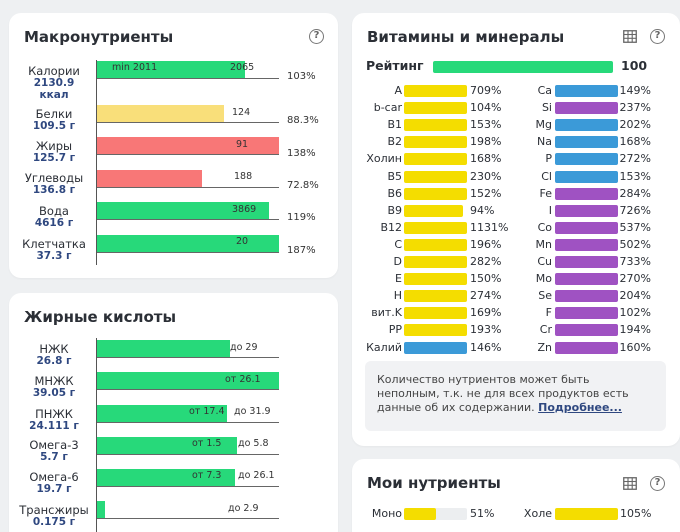  What do you see at coordinates (544, 142) in the screenshot?
I see `nutrient-label: Na` at bounding box center [544, 142].